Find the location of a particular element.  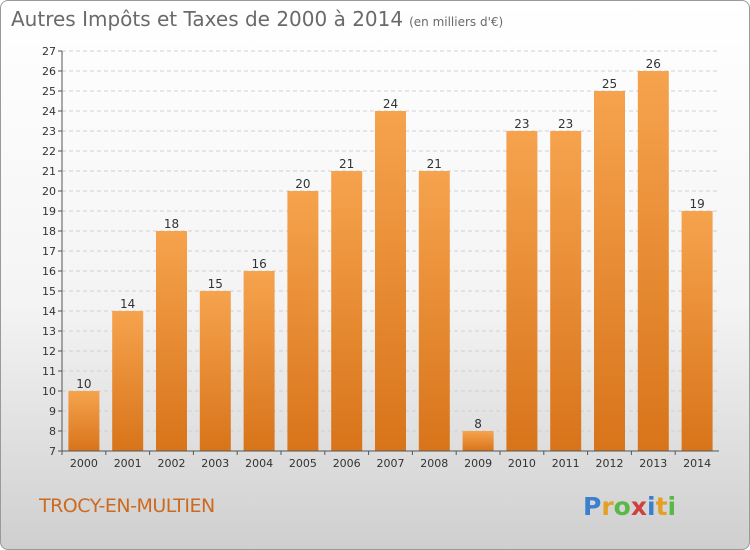

bar-2009 is located at coordinates (478, 441).